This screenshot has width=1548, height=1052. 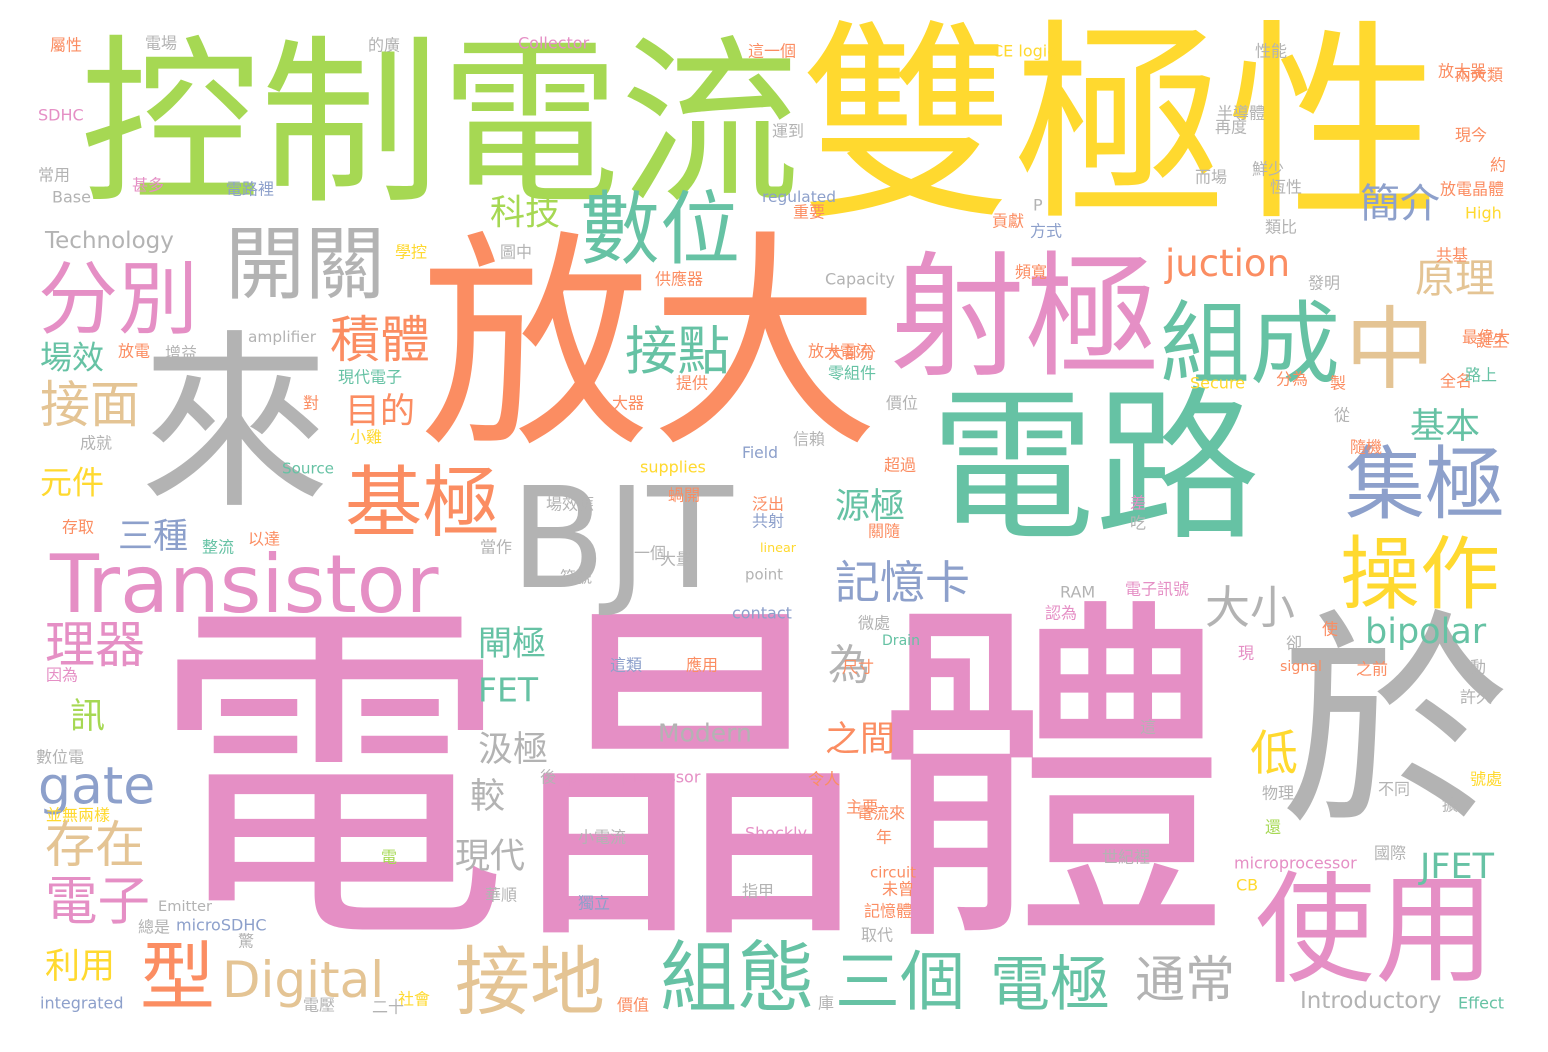 I want to click on word: 超過, so click(x=900, y=466).